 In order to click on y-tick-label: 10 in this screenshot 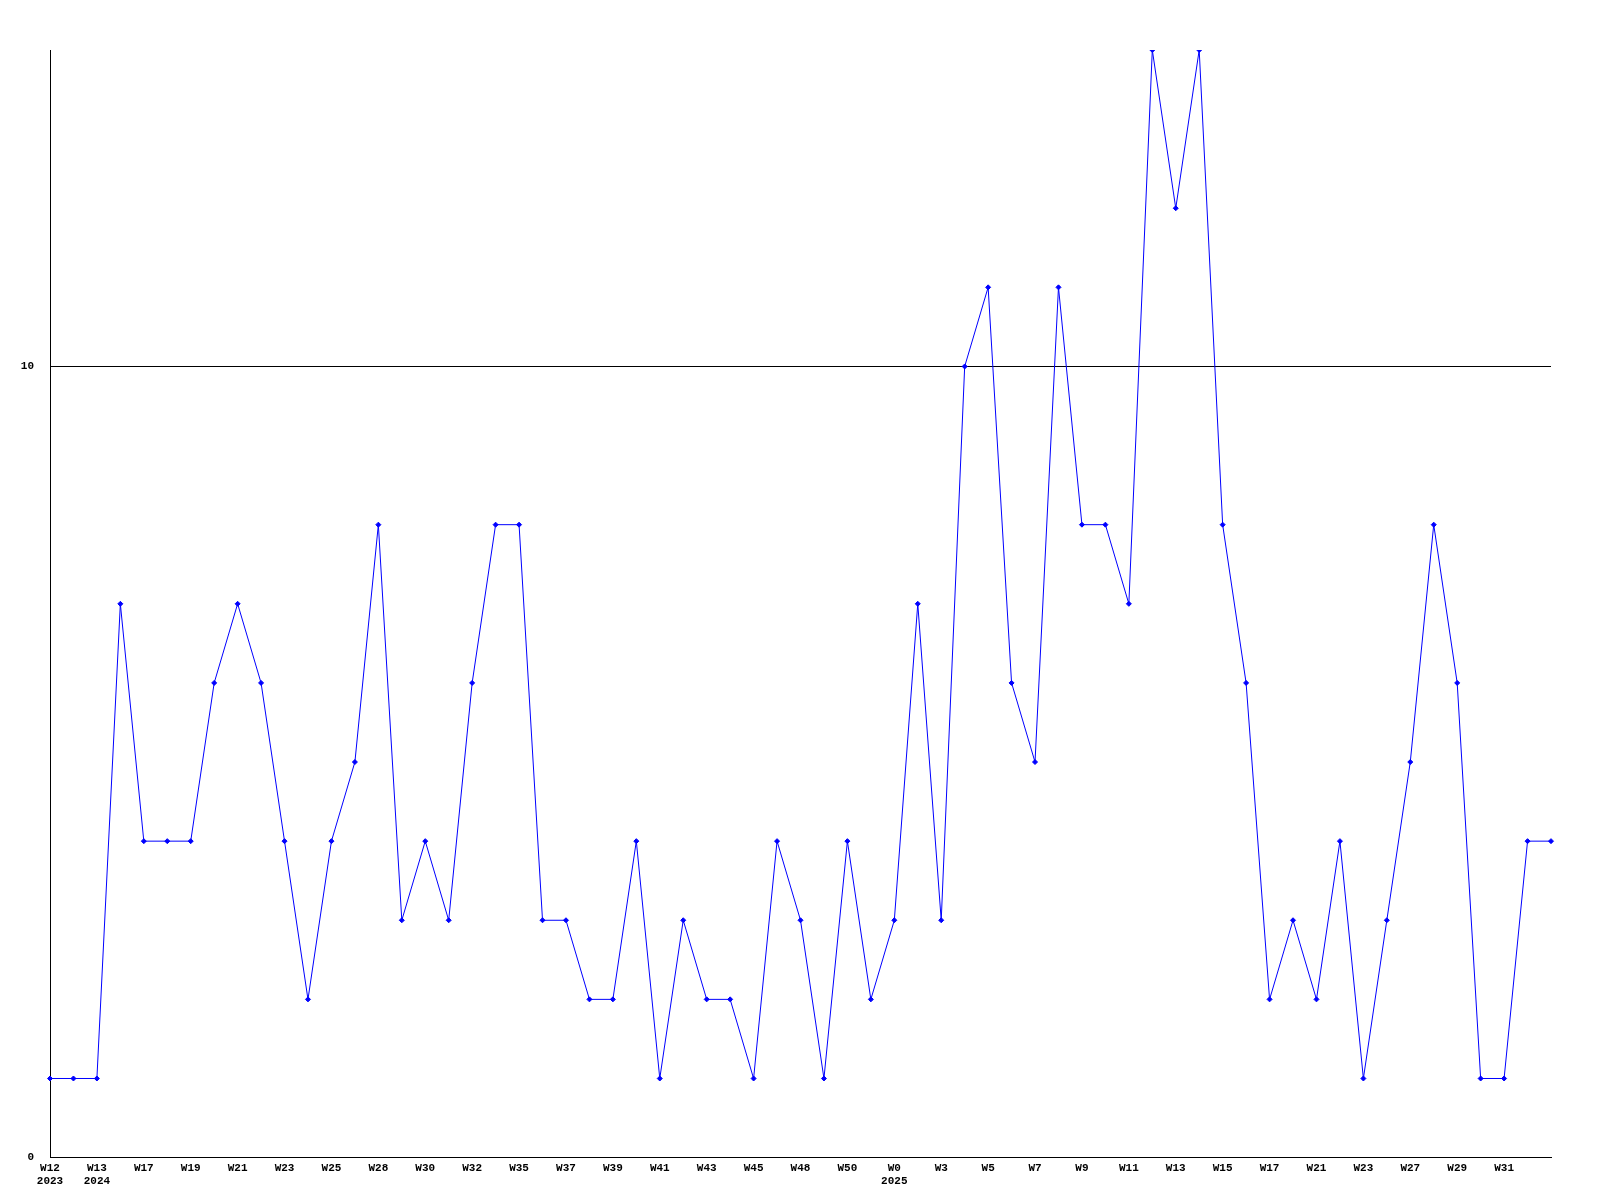, I will do `click(27, 366)`.